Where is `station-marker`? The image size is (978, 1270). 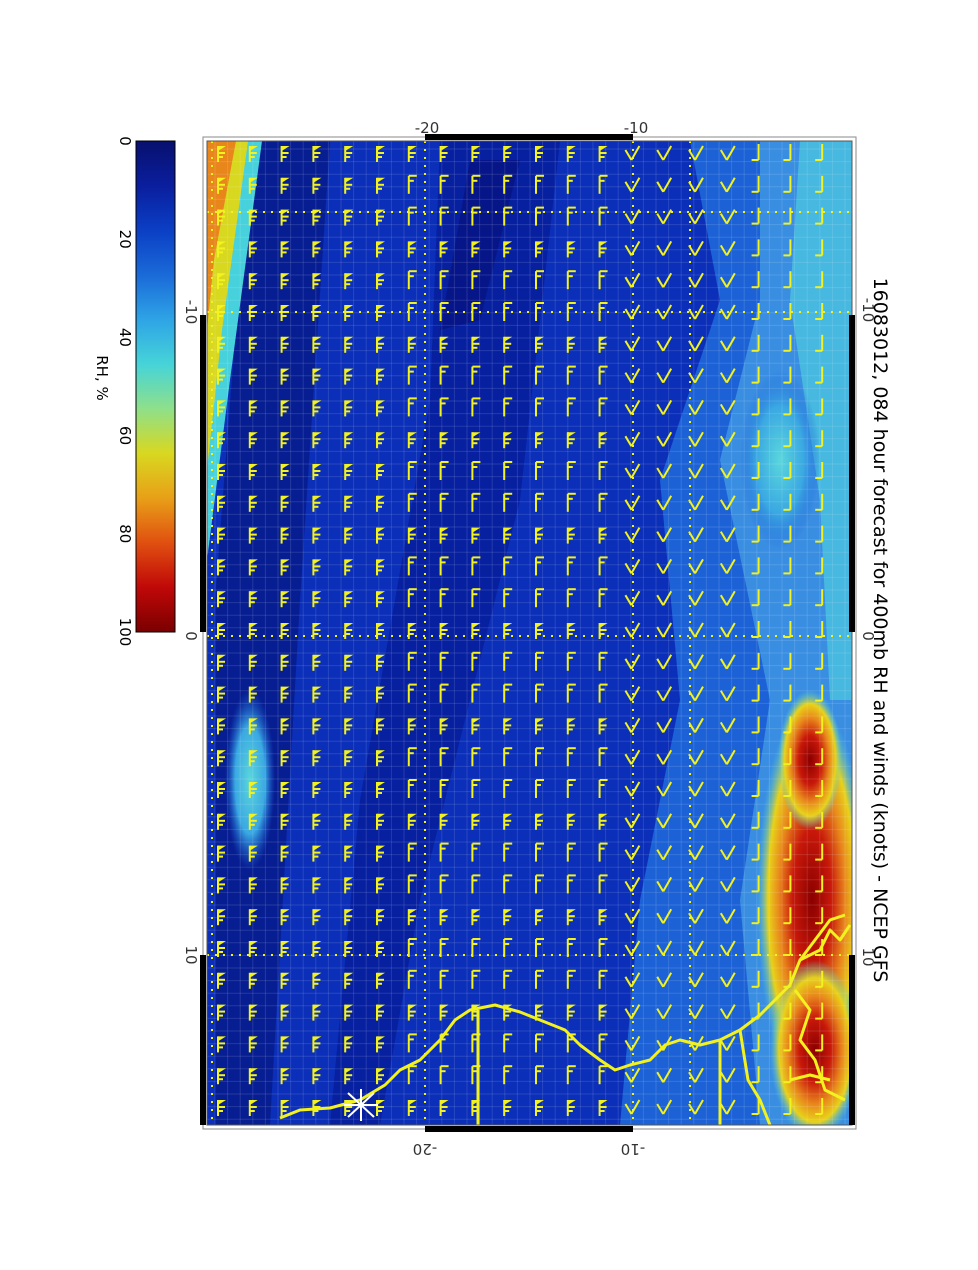
station-marker is located at coordinates (361, 1105).